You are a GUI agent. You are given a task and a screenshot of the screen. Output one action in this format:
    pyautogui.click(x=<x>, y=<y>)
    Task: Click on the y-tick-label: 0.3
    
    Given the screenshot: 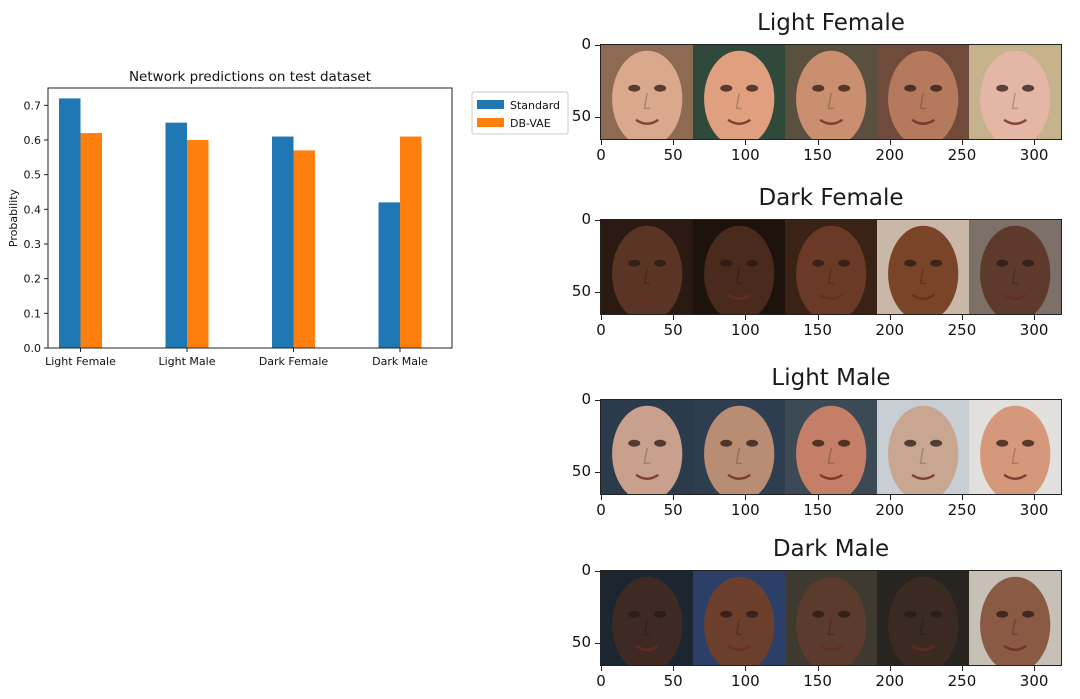 What is the action you would take?
    pyautogui.click(x=33, y=244)
    